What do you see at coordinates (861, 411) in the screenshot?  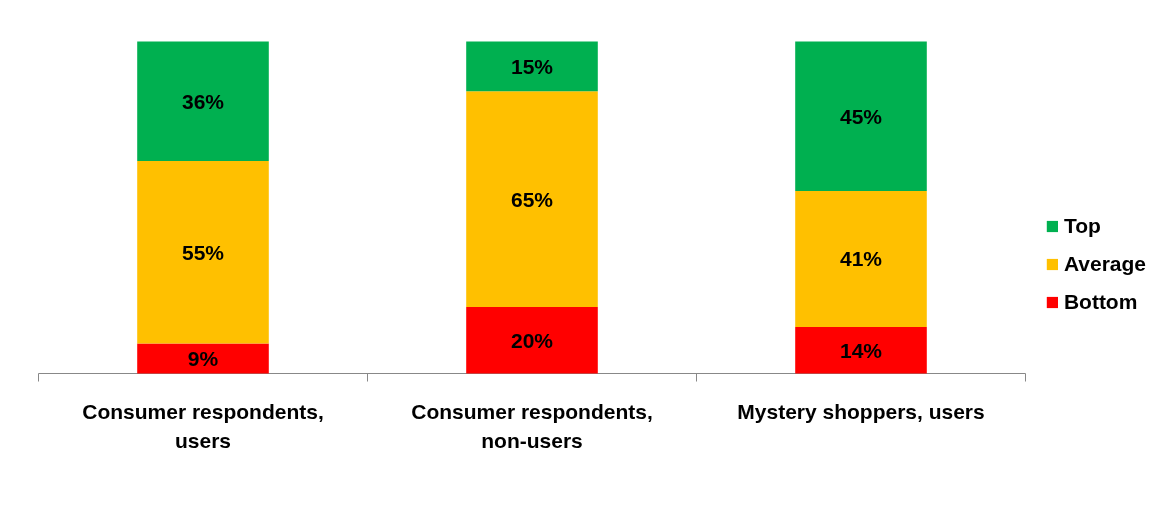 I see `x-tick-label: Mystery shoppers, users` at bounding box center [861, 411].